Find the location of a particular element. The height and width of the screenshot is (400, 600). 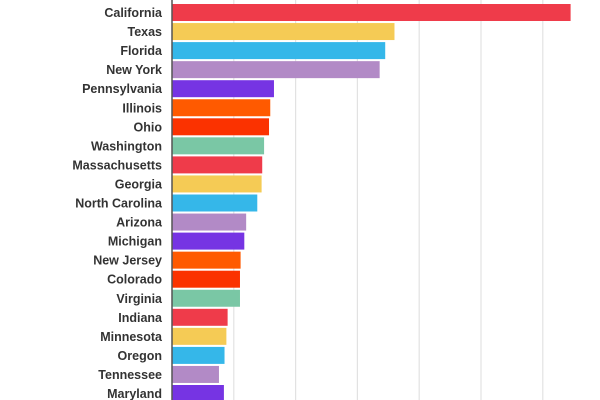

bar-massachusetts is located at coordinates (217, 165).